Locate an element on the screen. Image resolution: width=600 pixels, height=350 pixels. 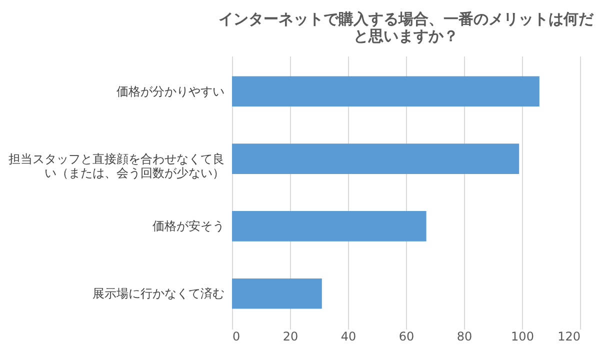
x-tick-label: 100 is located at coordinates (522, 337).